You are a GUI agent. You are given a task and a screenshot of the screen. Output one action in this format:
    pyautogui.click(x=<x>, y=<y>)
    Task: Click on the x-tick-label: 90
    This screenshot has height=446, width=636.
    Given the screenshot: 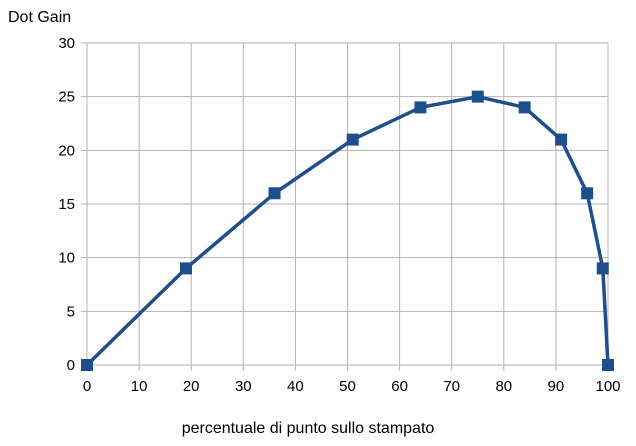 What is the action you would take?
    pyautogui.click(x=556, y=386)
    